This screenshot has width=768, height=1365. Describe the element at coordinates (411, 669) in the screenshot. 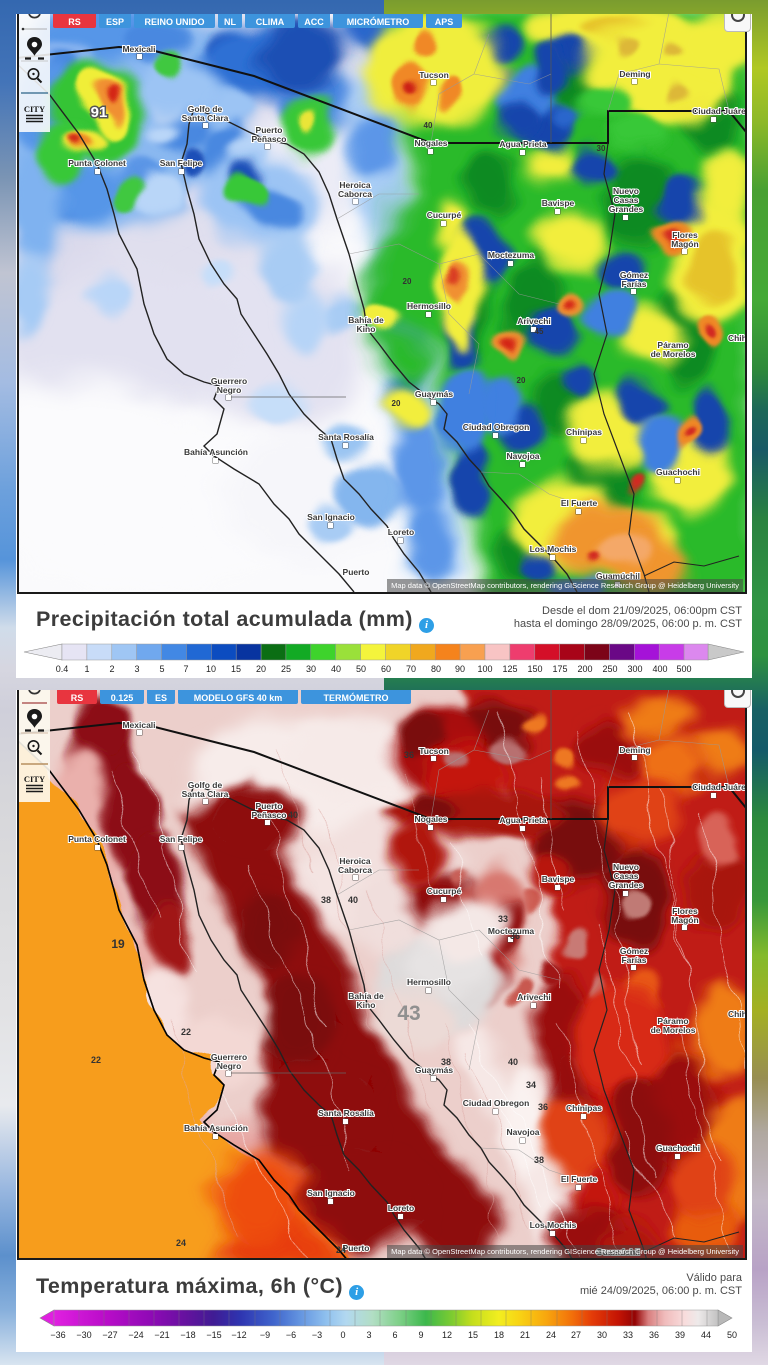

I see `svg-text: 70` at that location.